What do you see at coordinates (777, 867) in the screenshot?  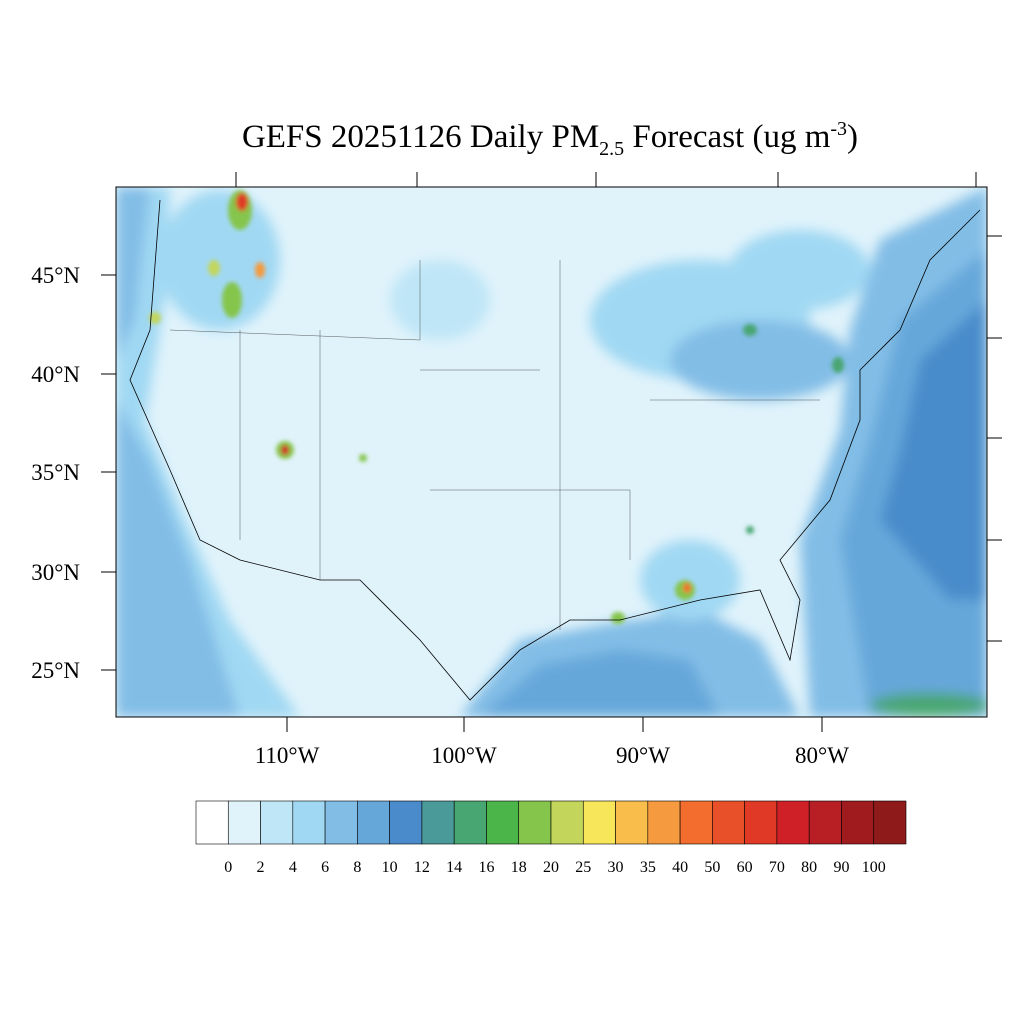 I see `colorbar-label: 70` at bounding box center [777, 867].